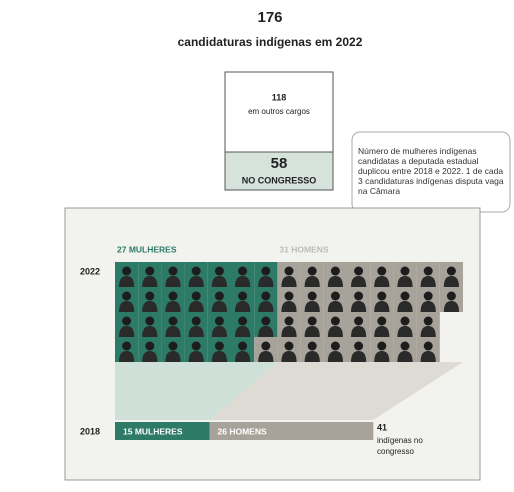  I want to click on women-label: 27 MULHERES, so click(147, 249).